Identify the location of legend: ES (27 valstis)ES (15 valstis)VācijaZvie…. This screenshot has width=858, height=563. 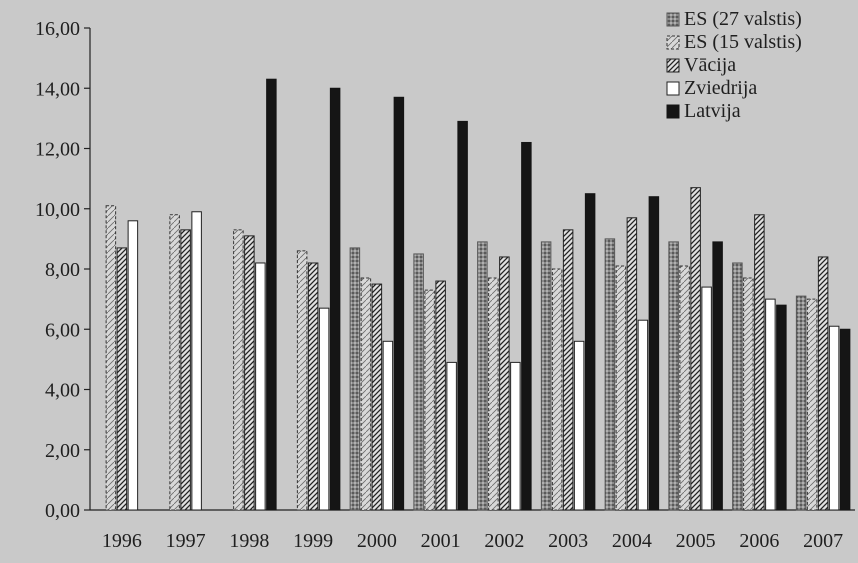
(734, 65).